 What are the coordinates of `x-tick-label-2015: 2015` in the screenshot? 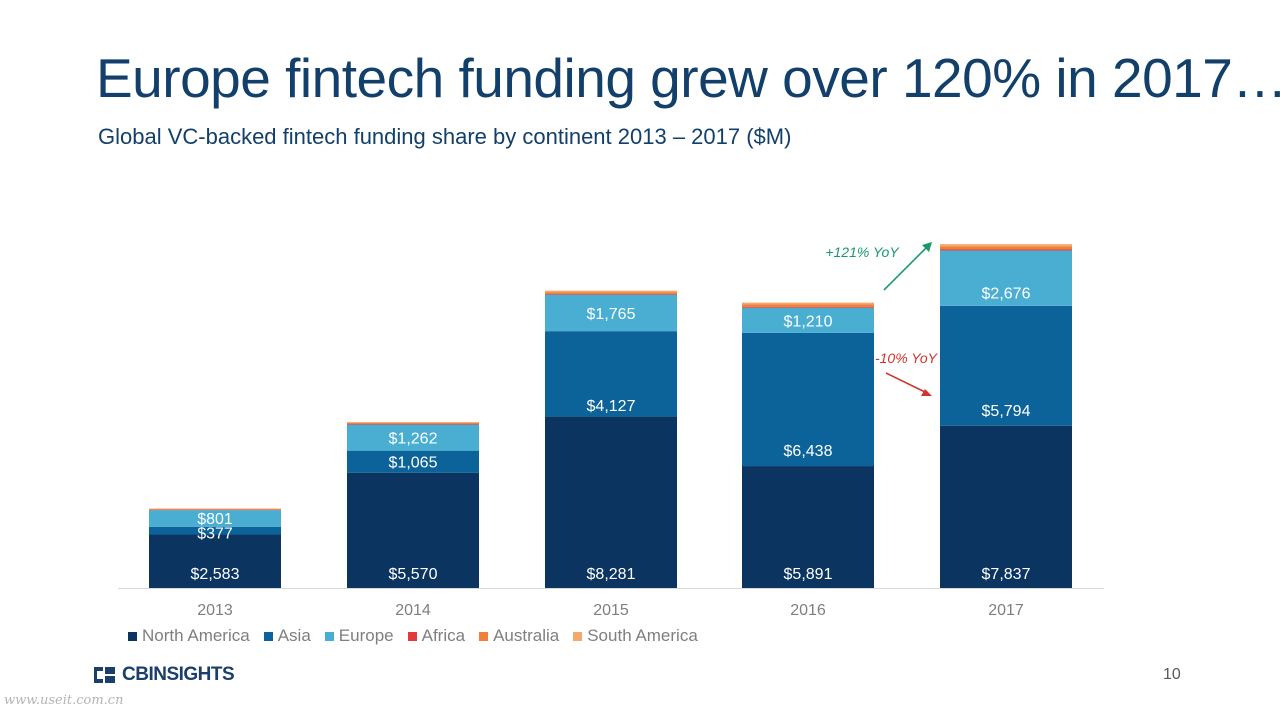 It's located at (611, 610).